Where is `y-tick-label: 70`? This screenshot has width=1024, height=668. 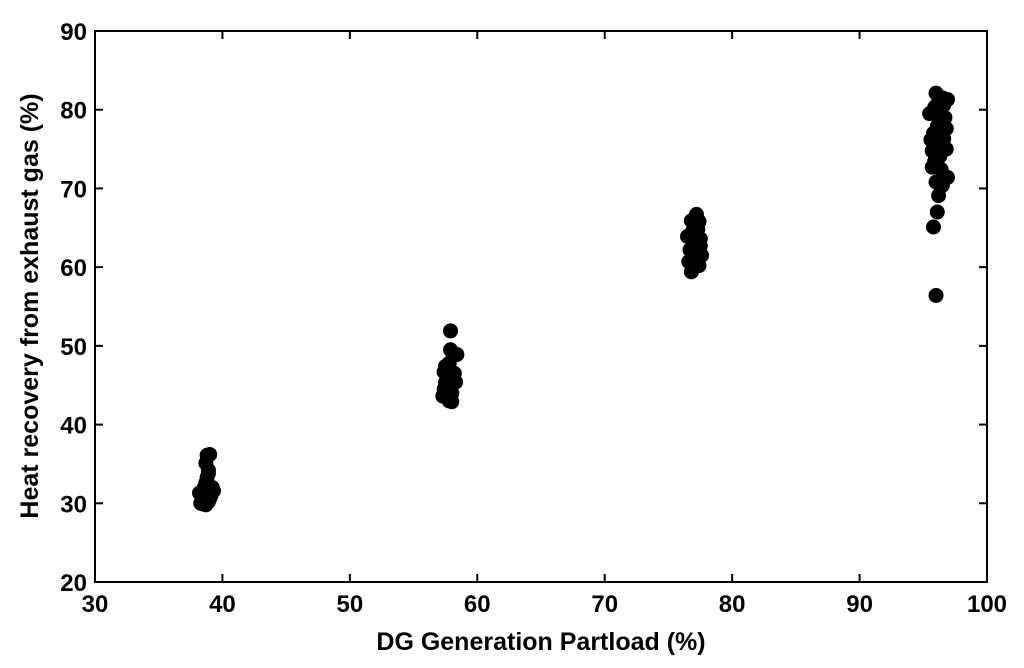 y-tick-label: 70 is located at coordinates (73, 189).